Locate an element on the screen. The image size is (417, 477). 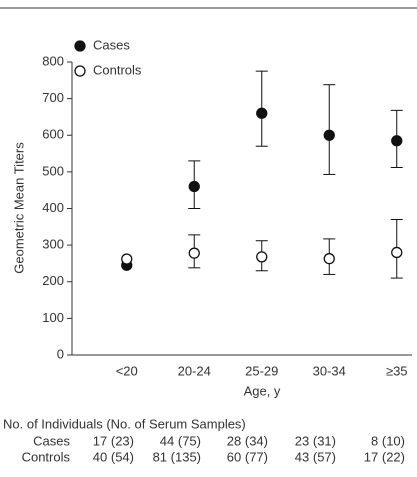
table-cell: 43 (57) is located at coordinates (315, 456).